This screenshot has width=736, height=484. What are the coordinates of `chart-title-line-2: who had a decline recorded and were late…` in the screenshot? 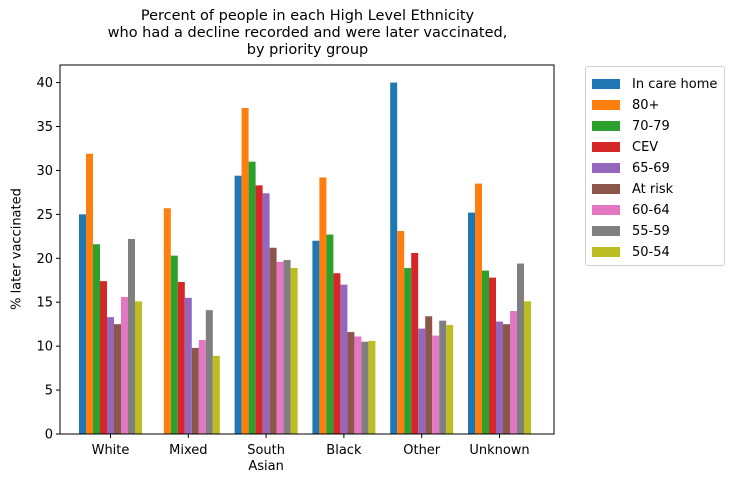 It's located at (307, 33).